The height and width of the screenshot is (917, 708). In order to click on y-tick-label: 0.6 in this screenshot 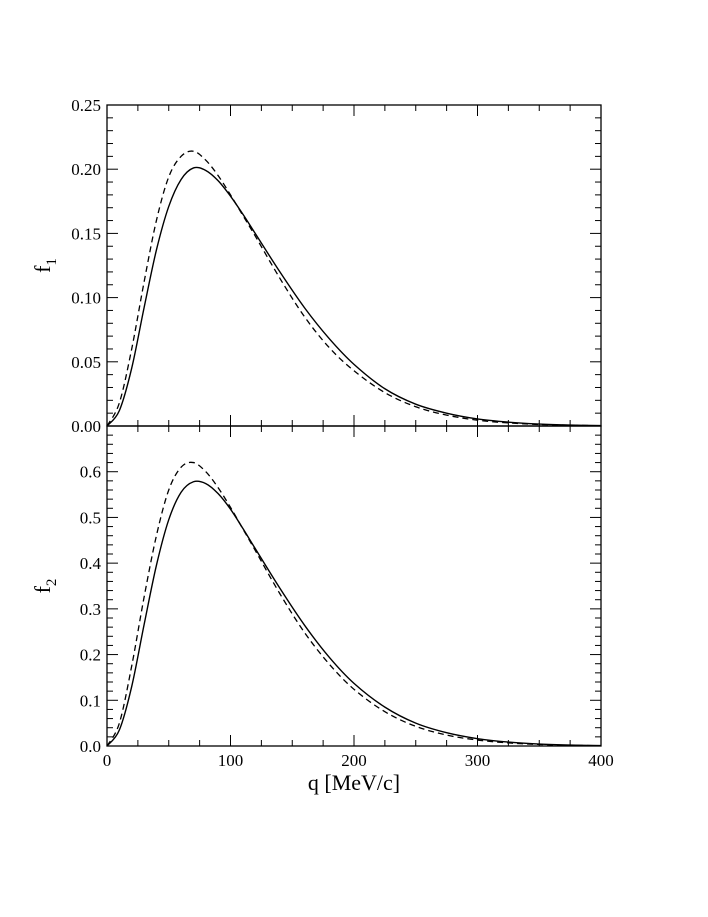, I will do `click(90, 472)`.